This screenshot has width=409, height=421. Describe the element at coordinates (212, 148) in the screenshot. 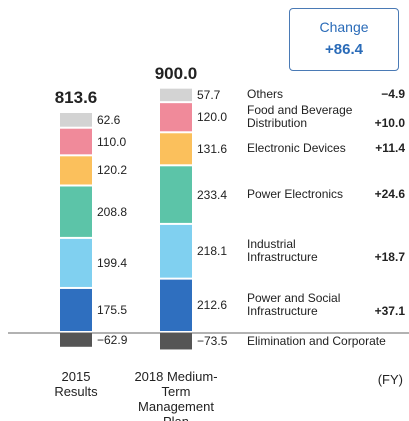

I see `value-label: 131.6` at that location.